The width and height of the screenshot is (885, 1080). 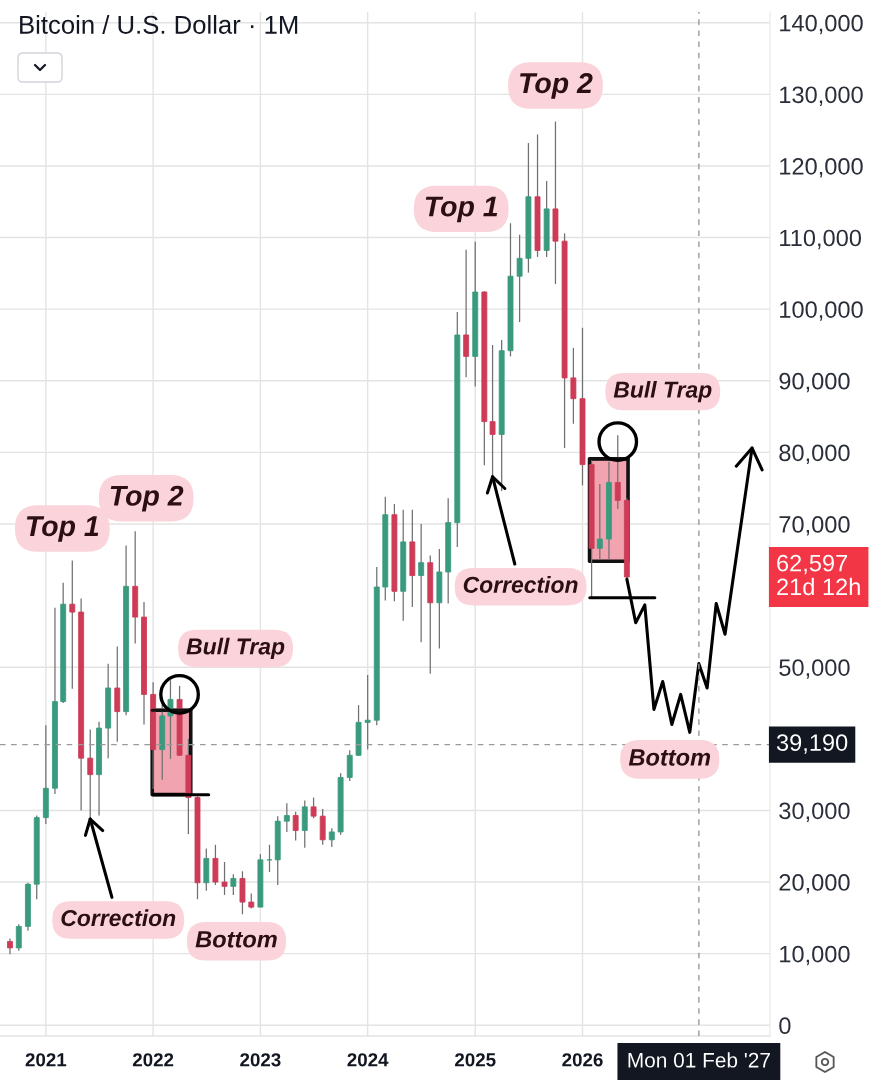 I want to click on y-tick-label: 70,000, so click(x=814, y=526).